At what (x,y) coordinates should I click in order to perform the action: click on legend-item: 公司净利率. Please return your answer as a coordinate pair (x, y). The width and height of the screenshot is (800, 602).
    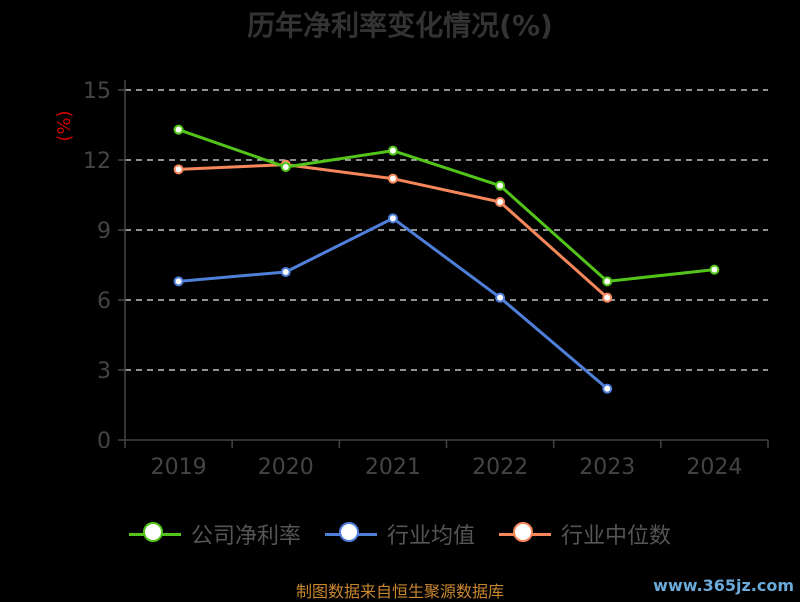
    Looking at the image, I should click on (214, 534).